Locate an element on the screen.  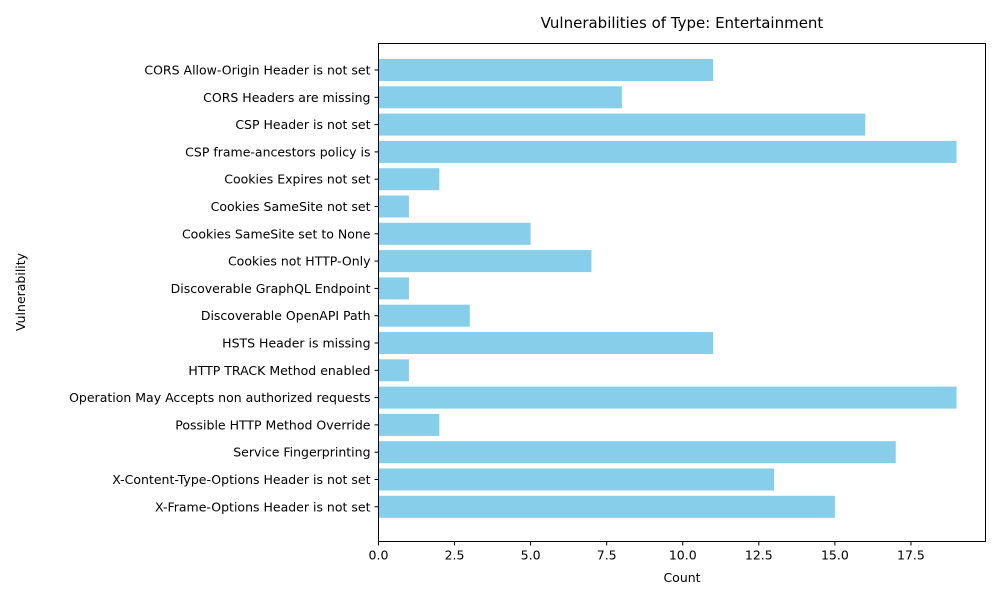
x-tick-label: 0.0 is located at coordinates (379, 555).